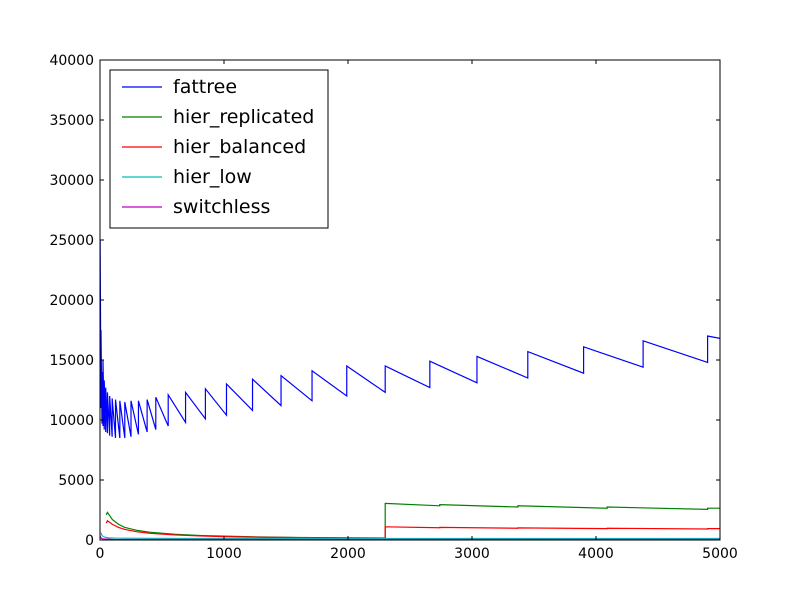 The height and width of the screenshot is (600, 800). Describe the element at coordinates (412, 529) in the screenshot. I see `series-line-hier_balanced` at that location.